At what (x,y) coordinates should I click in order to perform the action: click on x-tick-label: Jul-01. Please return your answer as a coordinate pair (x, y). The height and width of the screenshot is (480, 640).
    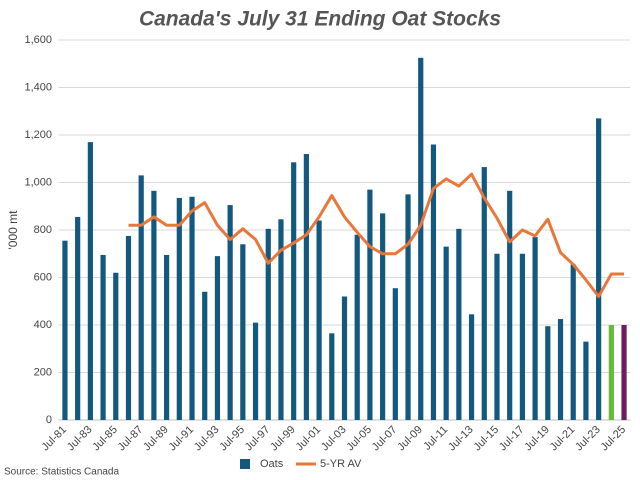
    Looking at the image, I should click on (309, 439).